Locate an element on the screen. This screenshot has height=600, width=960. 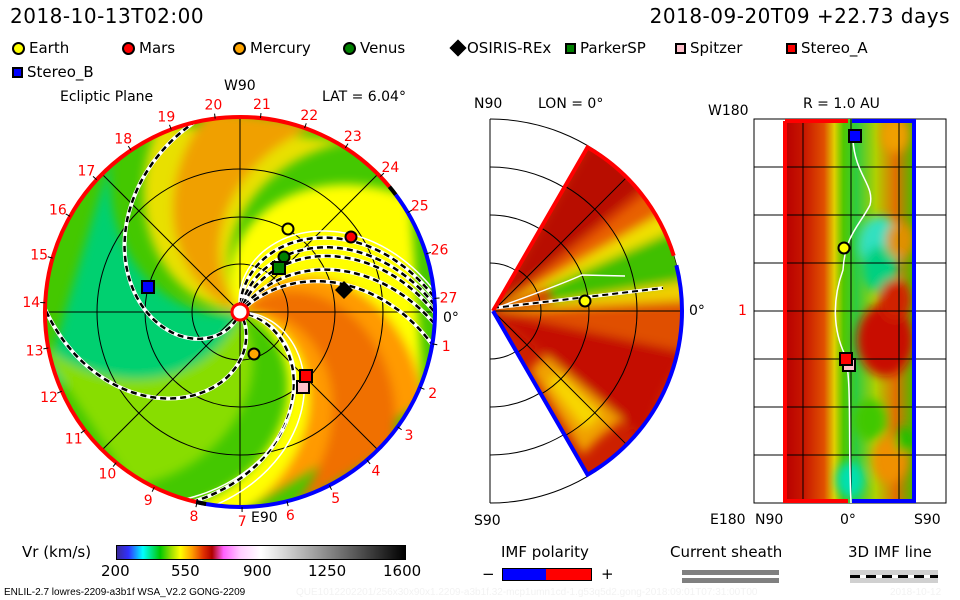
polarity-negative-arc is located at coordinates (316, 351).